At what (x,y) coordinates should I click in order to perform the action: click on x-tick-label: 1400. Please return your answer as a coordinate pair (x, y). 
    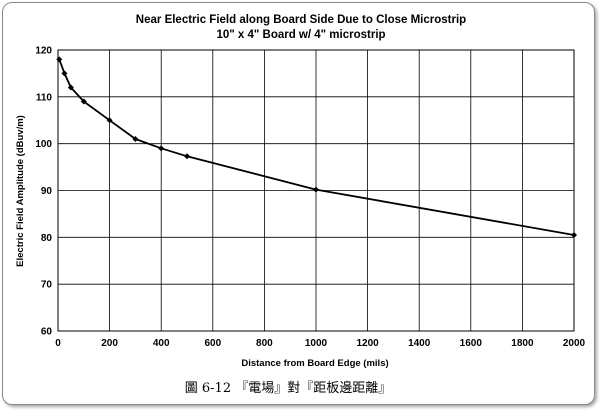
    Looking at the image, I should click on (419, 343).